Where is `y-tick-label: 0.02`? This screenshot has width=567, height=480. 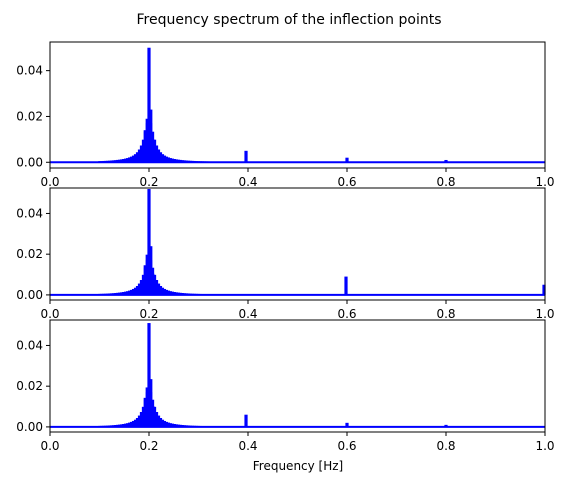 y-tick-label: 0.02 is located at coordinates (29, 254).